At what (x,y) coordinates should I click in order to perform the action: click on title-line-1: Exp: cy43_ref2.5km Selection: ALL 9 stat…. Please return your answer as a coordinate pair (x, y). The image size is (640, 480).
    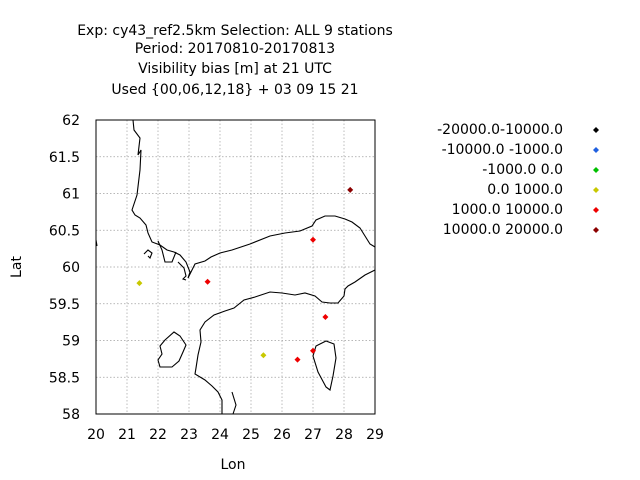
    Looking at the image, I should click on (235, 31).